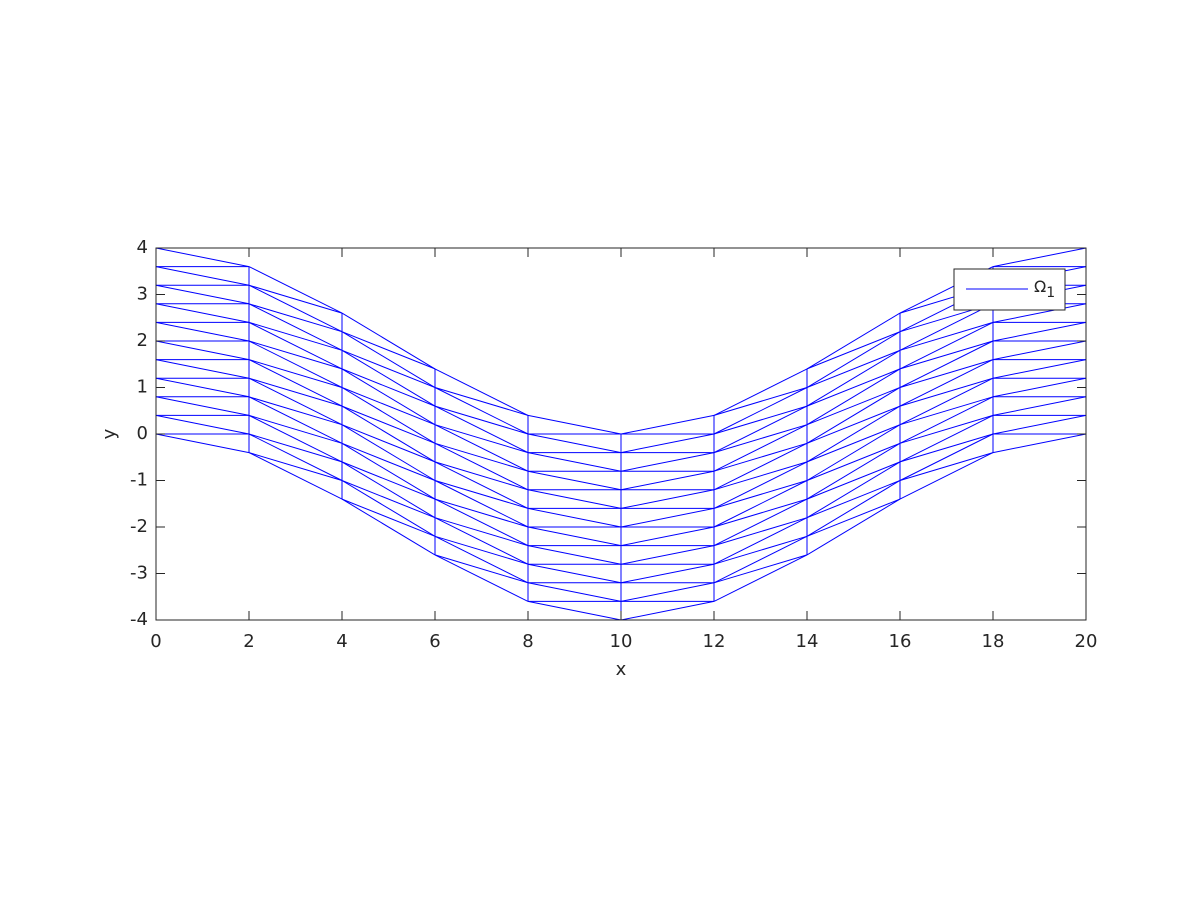 The image size is (1200, 900). What do you see at coordinates (139, 619) in the screenshot?
I see `y-tick-label: -4` at bounding box center [139, 619].